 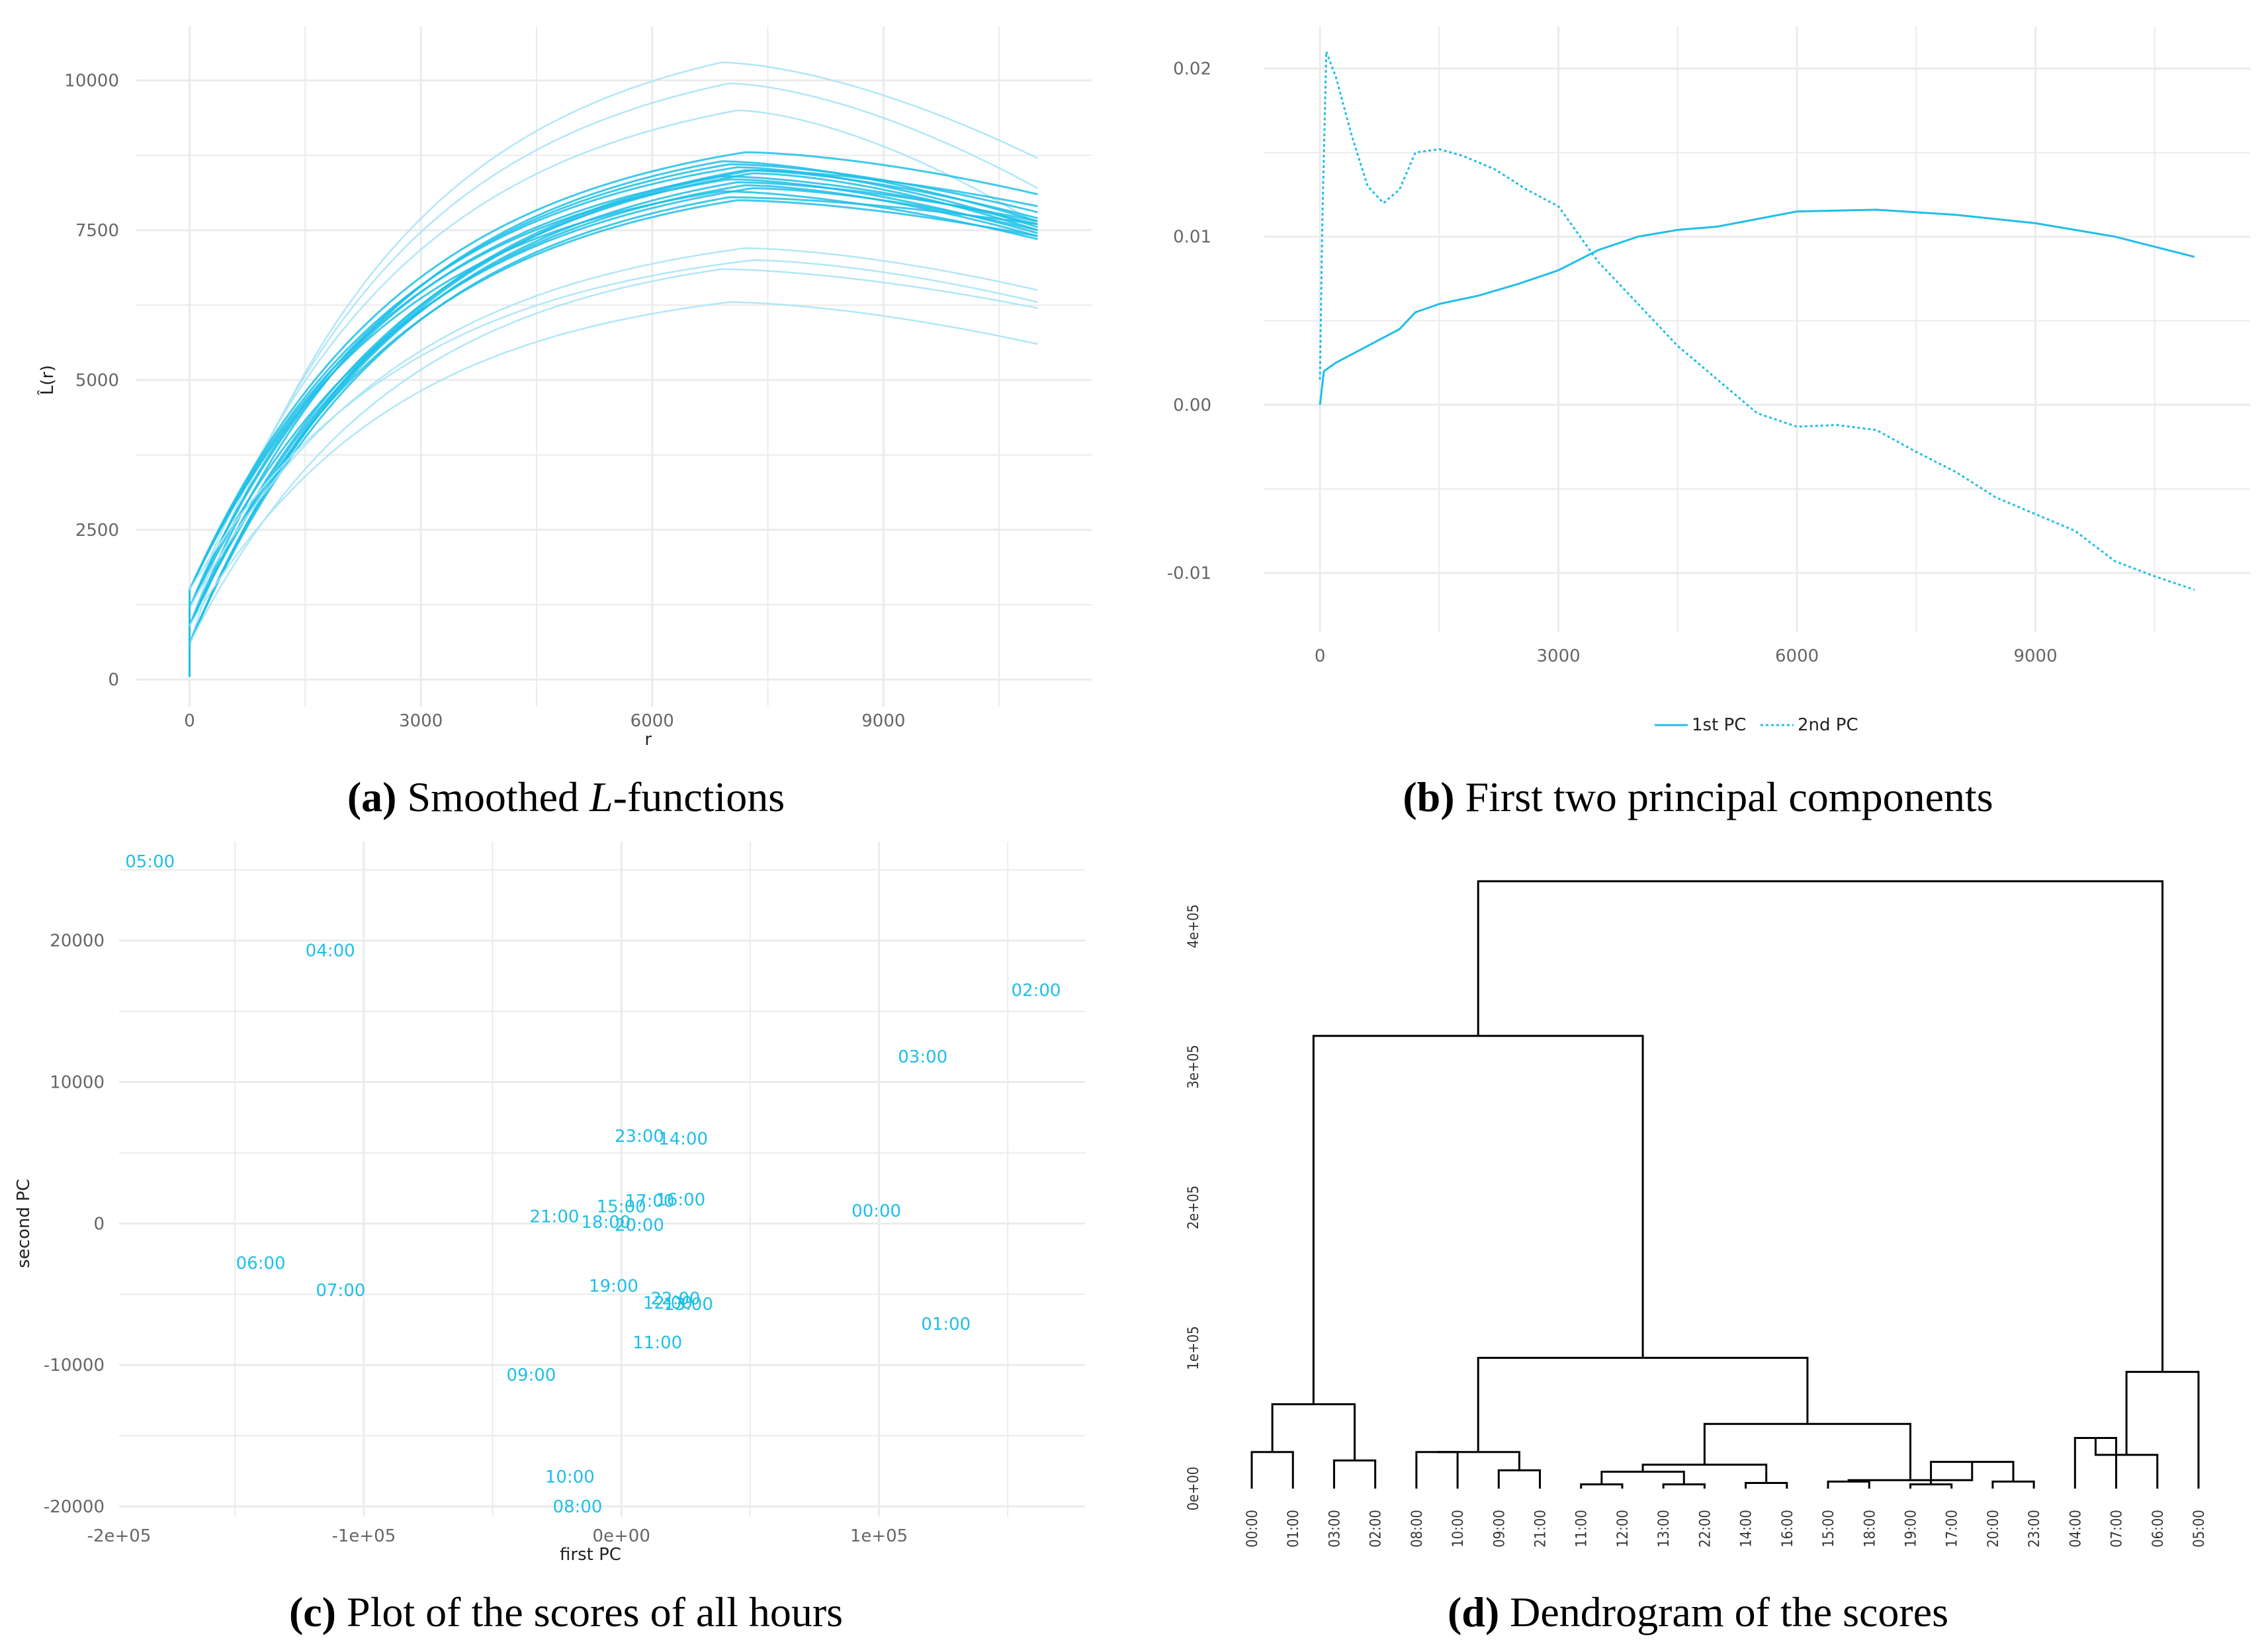 What do you see at coordinates (613, 1286) in the screenshot?
I see `point-label-1900: 19:00` at bounding box center [613, 1286].